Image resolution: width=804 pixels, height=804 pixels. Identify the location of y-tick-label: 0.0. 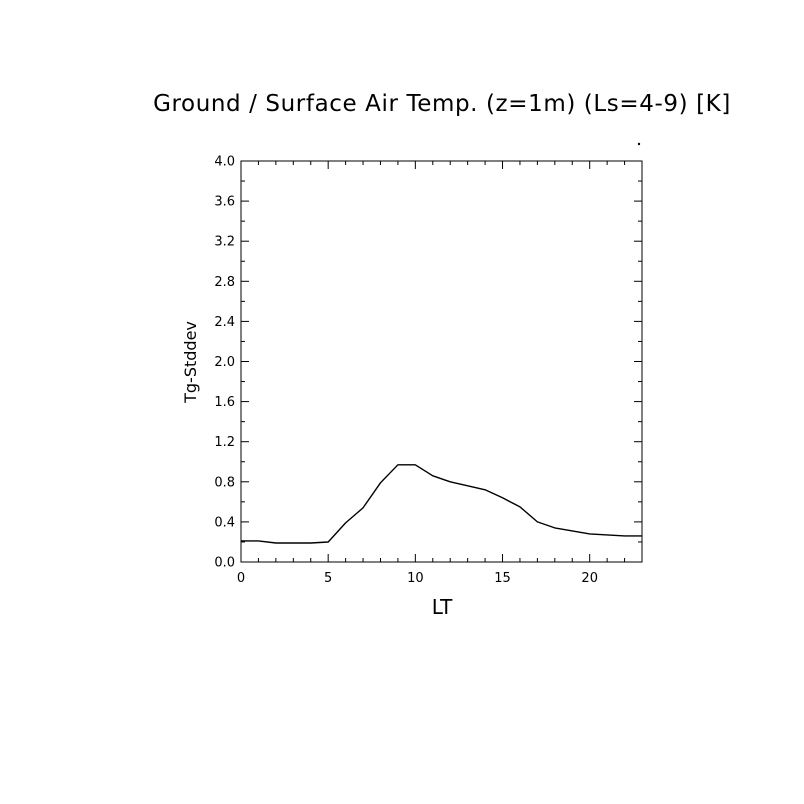
(224, 563).